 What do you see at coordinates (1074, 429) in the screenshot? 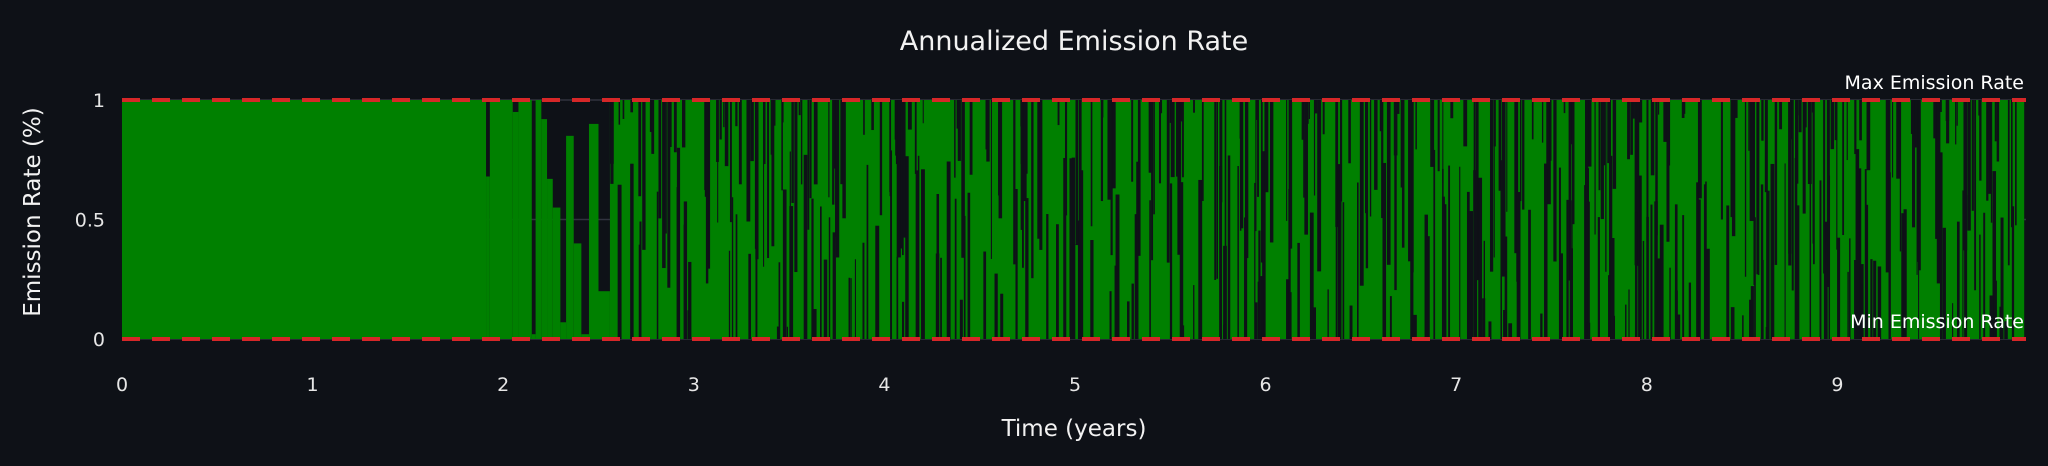
I see `x-axis-title: Time (years)` at bounding box center [1074, 429].